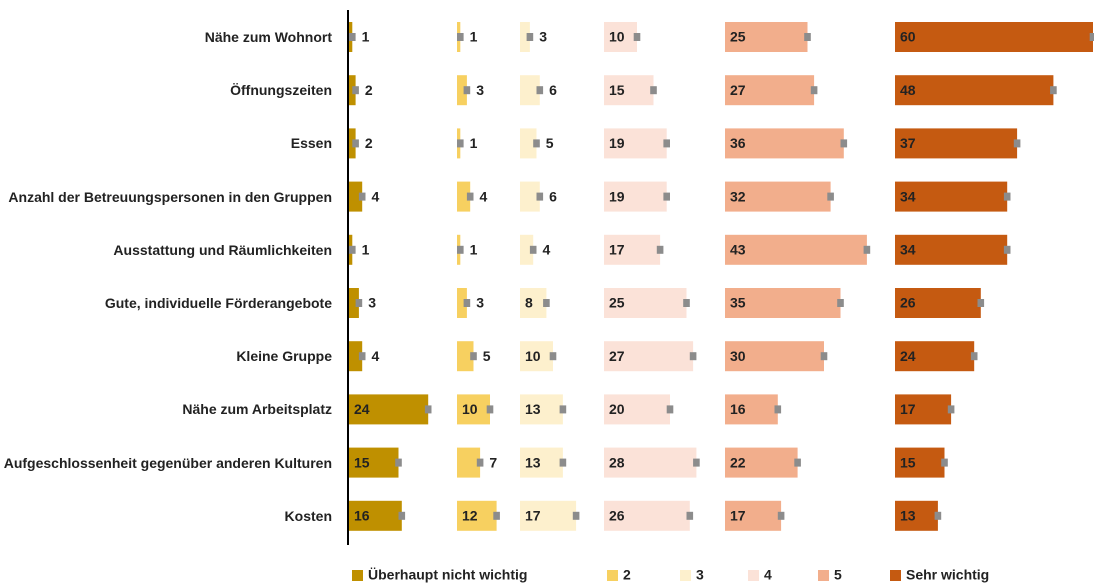 The width and height of the screenshot is (1094, 588). I want to click on data-label: 2, so click(369, 143).